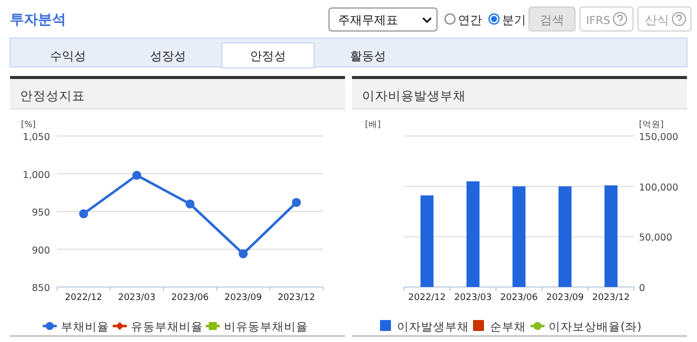 The image size is (697, 342). What do you see at coordinates (598, 20) in the screenshot?
I see `text: IFRS` at bounding box center [598, 20].